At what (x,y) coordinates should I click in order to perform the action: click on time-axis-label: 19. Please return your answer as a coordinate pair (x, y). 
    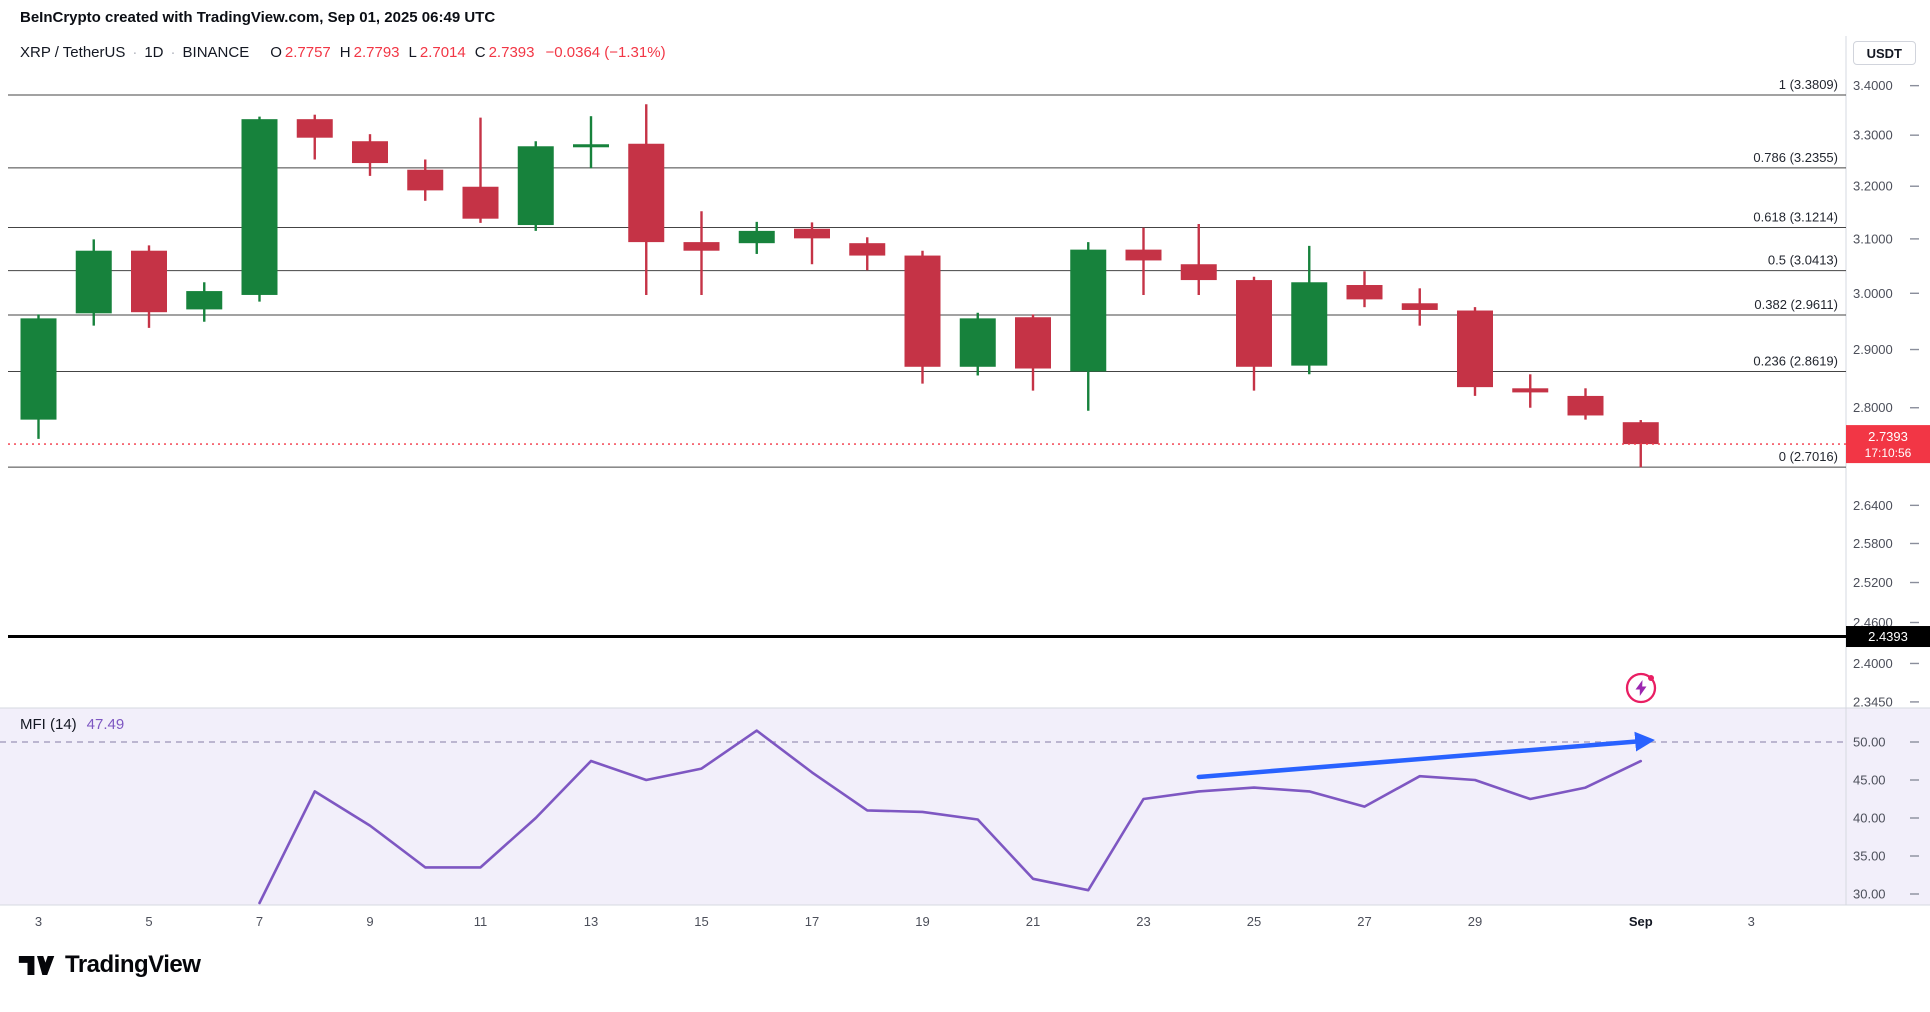
    Looking at the image, I should click on (922, 921).